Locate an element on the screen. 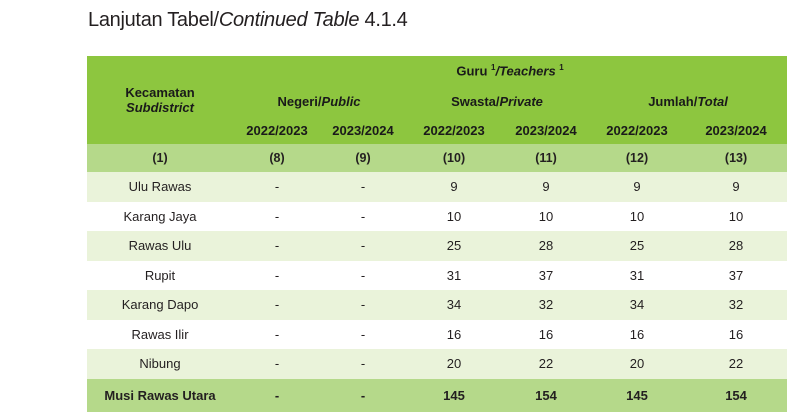 This screenshot has width=804, height=420. subdistrict-header: Kecamatan Subdistrict is located at coordinates (160, 100).